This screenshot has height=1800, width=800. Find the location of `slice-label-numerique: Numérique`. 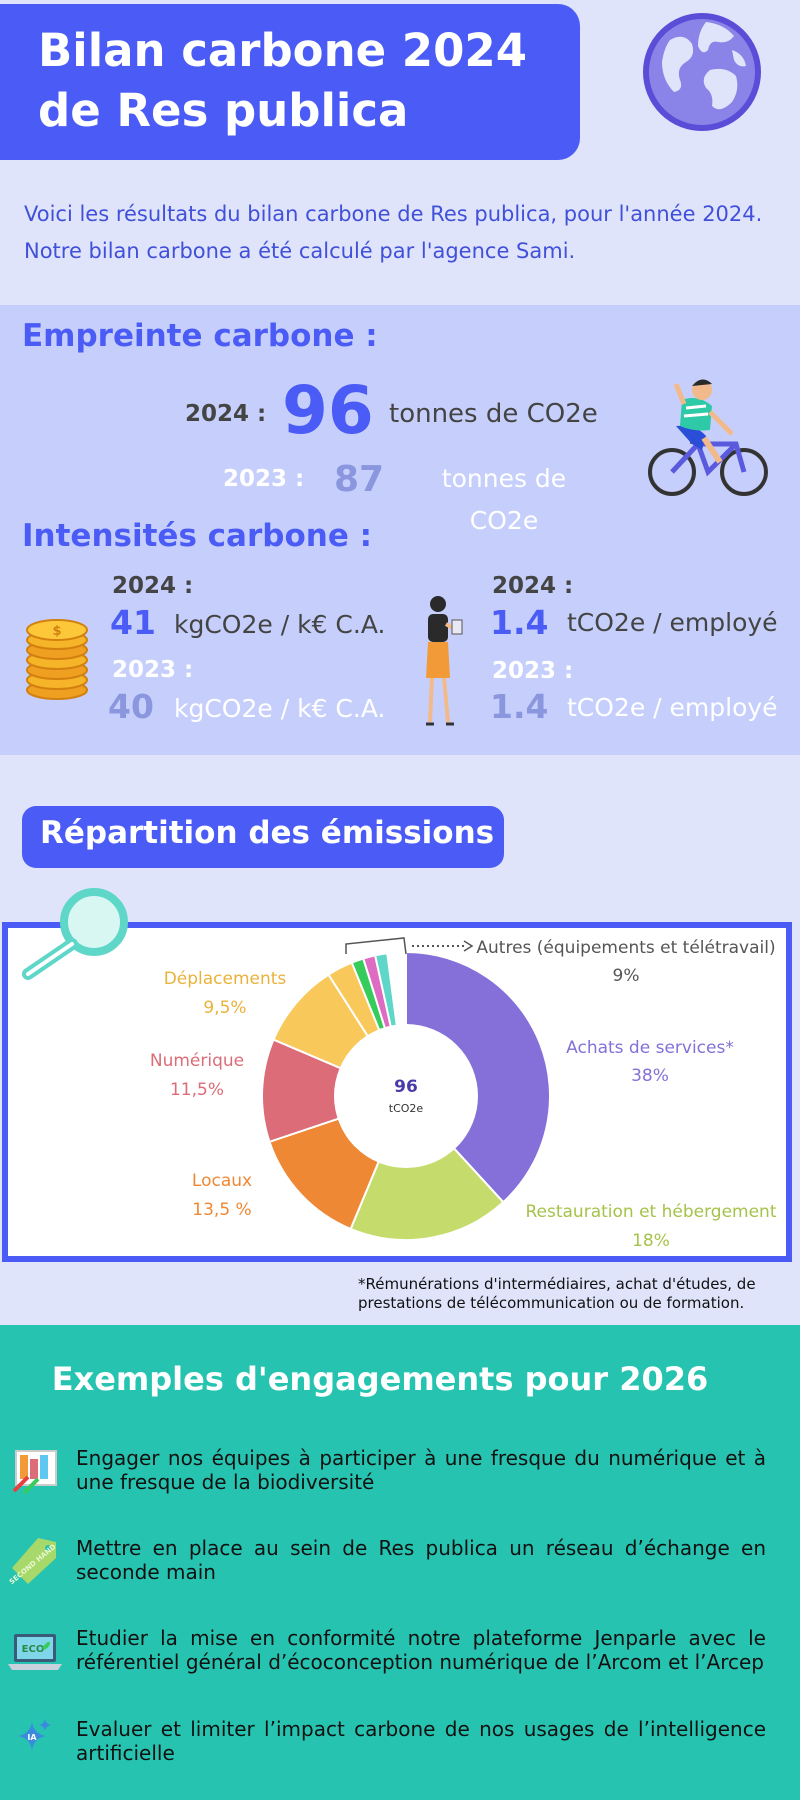

slice-label-numerique: Numérique is located at coordinates (197, 1061).